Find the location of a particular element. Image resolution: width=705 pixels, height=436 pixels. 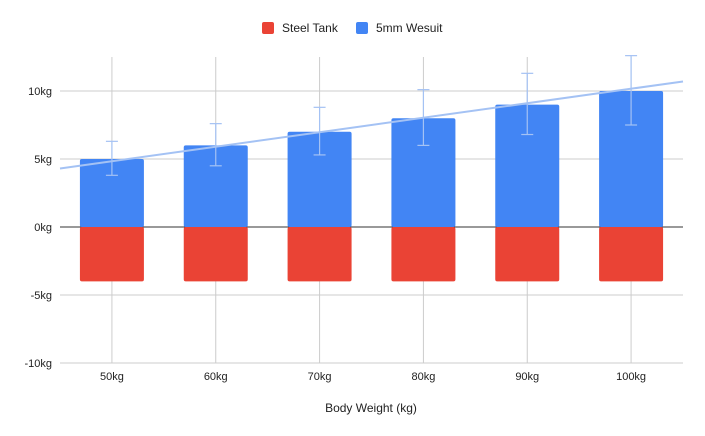

y-tick-label: 5kg is located at coordinates (43, 160).